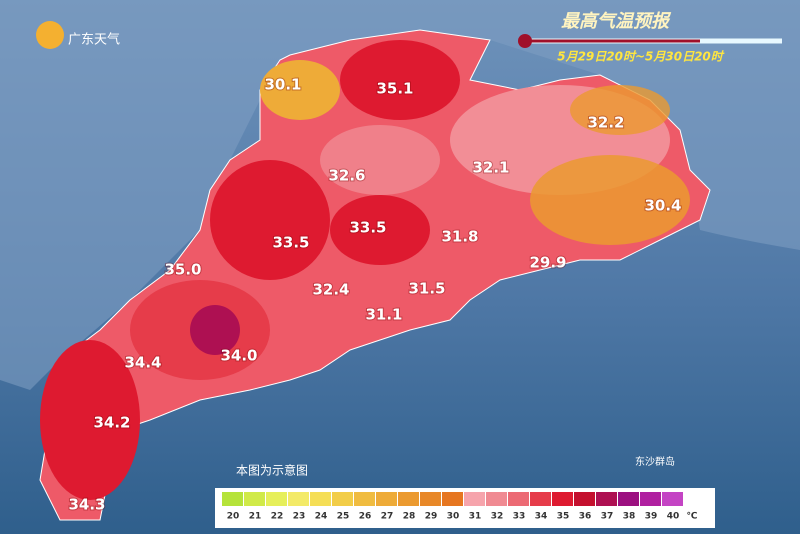 This screenshot has height=534, width=800. What do you see at coordinates (272, 470) in the screenshot?
I see `note: 本图为示意图` at bounding box center [272, 470].